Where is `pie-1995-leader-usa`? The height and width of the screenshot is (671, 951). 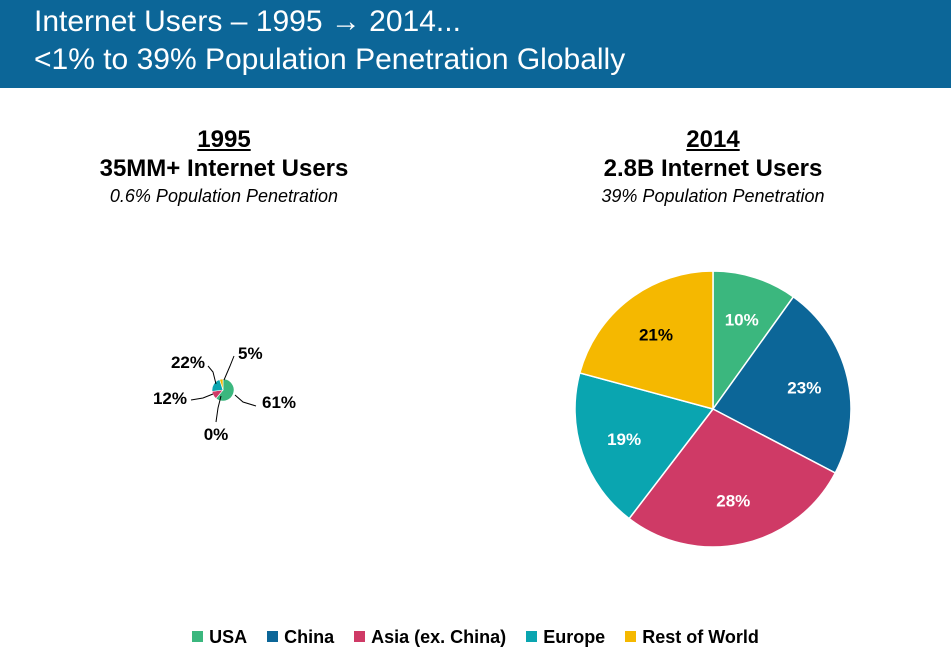 pie-1995-leader-usa is located at coordinates (245, 400).